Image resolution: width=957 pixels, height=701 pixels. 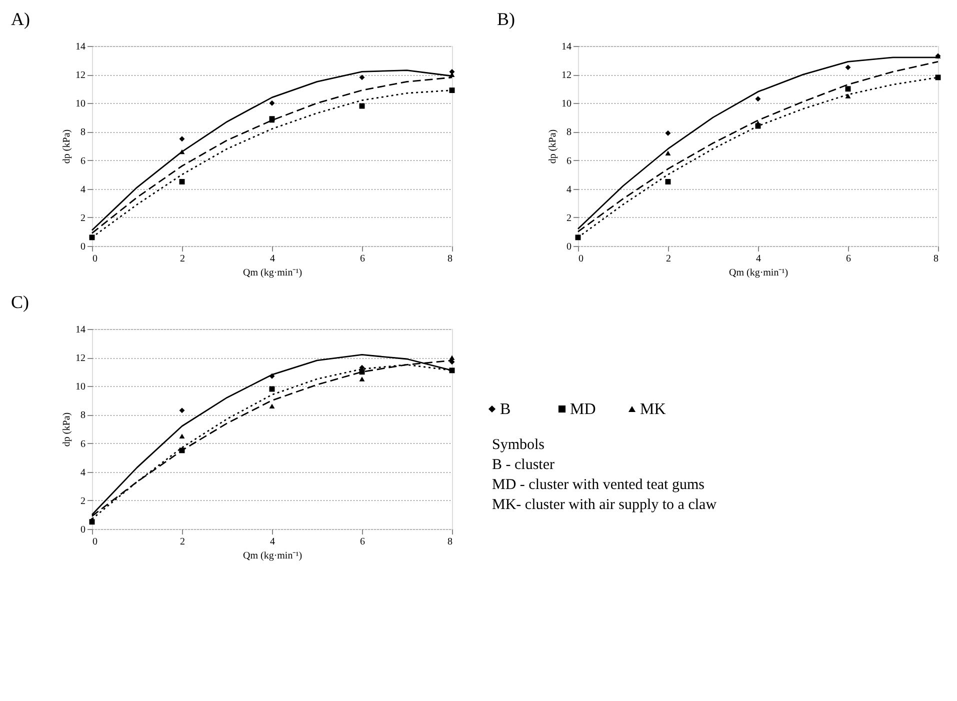 I want to click on legend-label: MD, so click(x=583, y=409).